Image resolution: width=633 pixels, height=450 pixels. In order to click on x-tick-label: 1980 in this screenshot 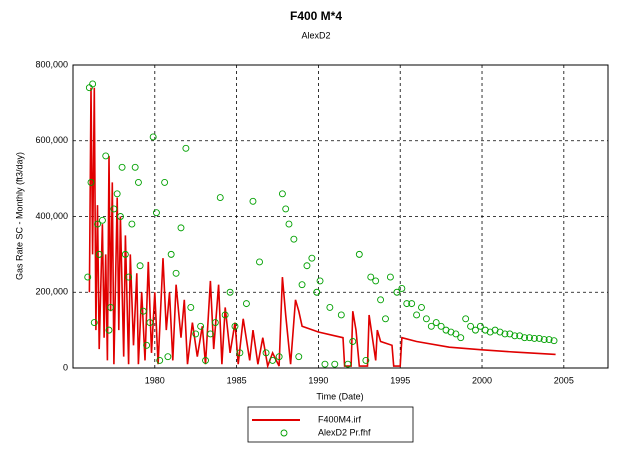, I will do `click(155, 380)`.